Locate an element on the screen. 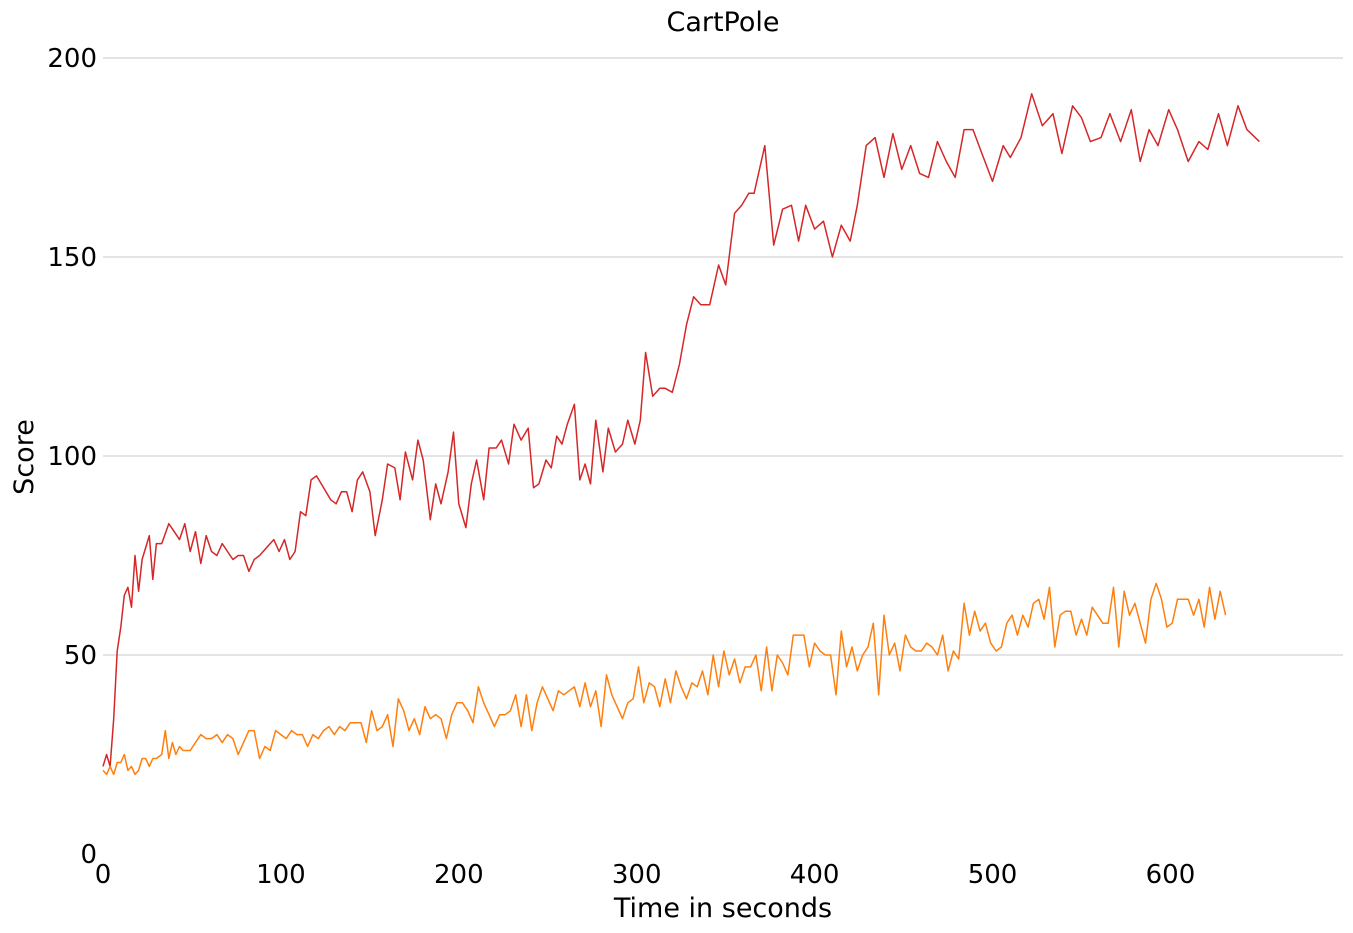 This screenshot has height=933, width=1353. chart-title: CartPole is located at coordinates (722, 22).